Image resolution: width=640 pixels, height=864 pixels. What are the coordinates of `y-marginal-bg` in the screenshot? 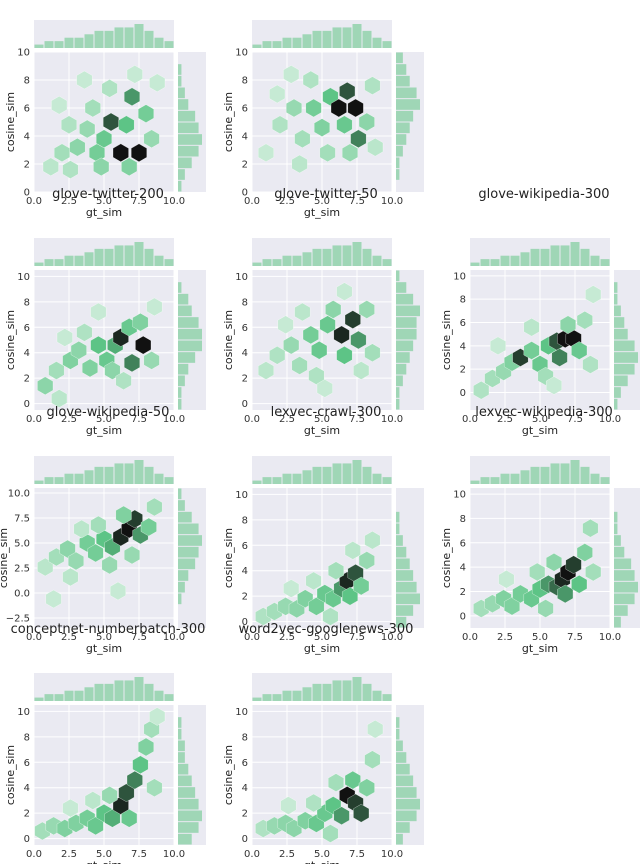 It's located at (410, 558).